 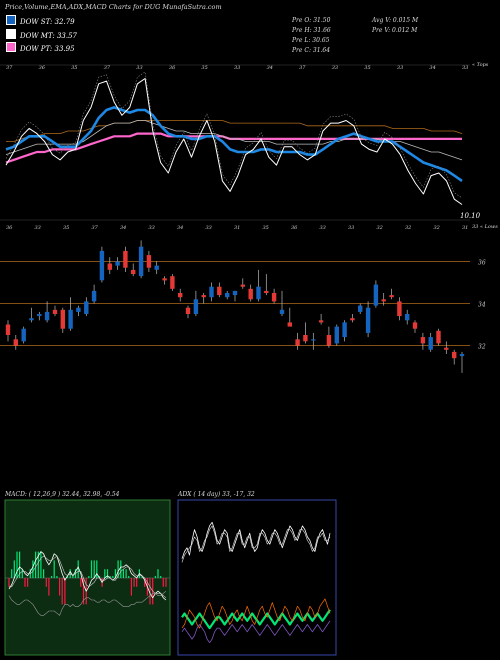 I want to click on ema-short-line, so click(x=234, y=144).